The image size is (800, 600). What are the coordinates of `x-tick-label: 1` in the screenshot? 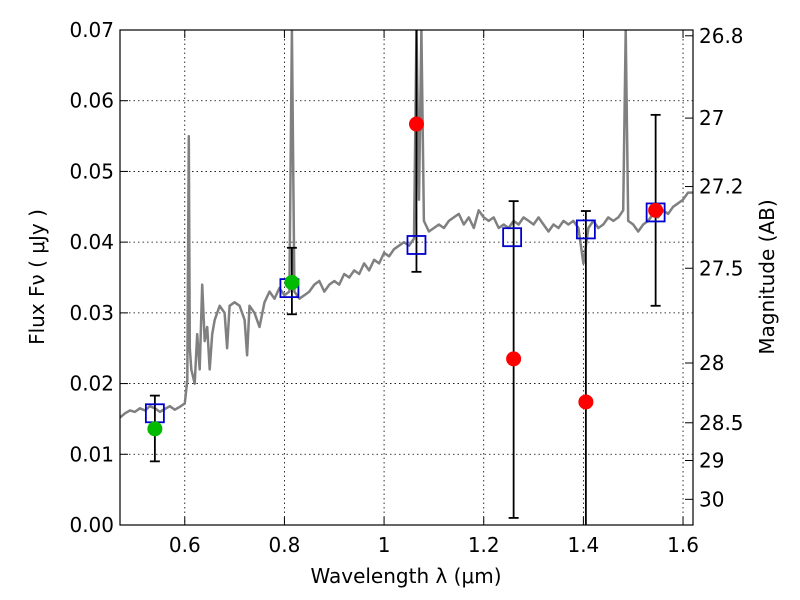 It's located at (384, 545).